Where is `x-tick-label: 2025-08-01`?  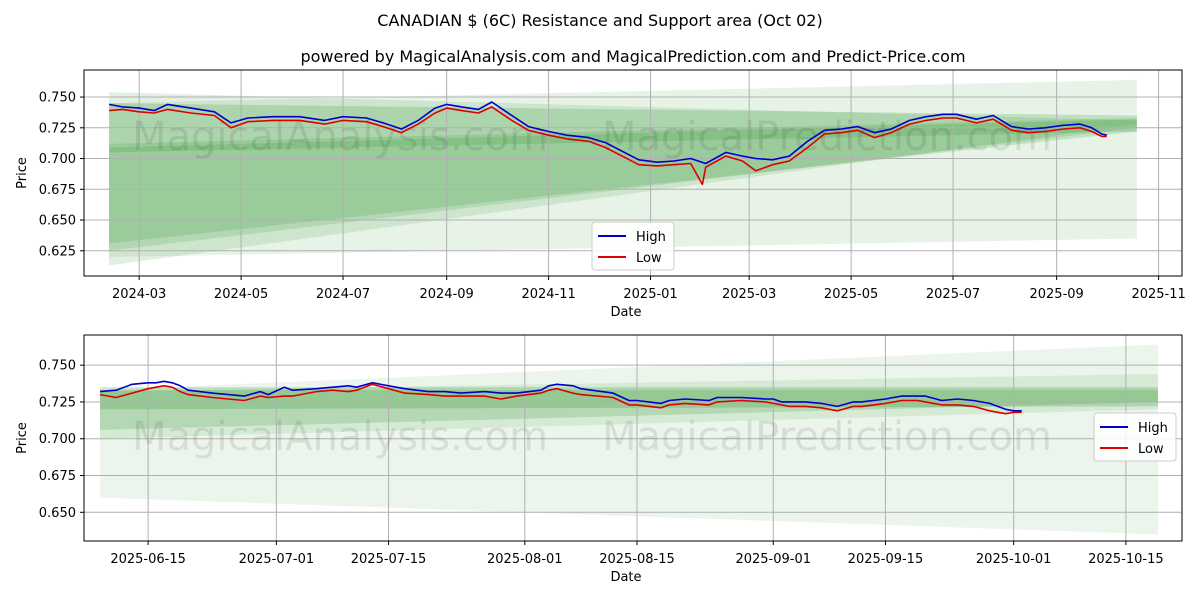 x-tick-label: 2025-08-01 is located at coordinates (525, 559).